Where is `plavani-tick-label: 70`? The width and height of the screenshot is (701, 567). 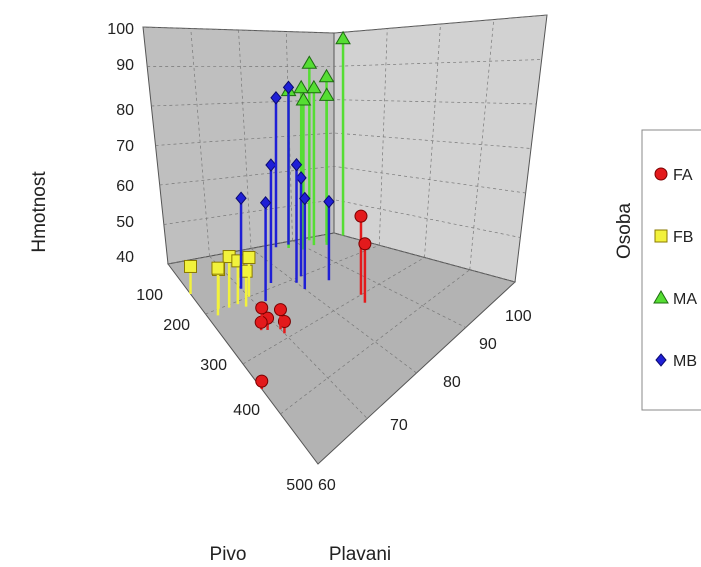
plavani-tick-label: 70 is located at coordinates (399, 425).